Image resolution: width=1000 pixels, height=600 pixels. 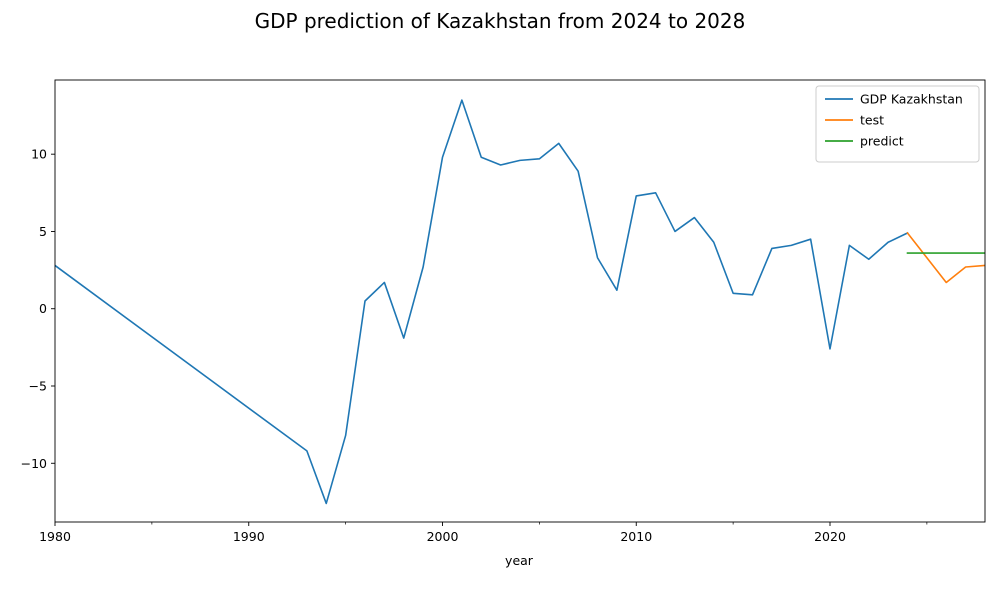 I want to click on x-tick-label: 2010, so click(x=636, y=536).